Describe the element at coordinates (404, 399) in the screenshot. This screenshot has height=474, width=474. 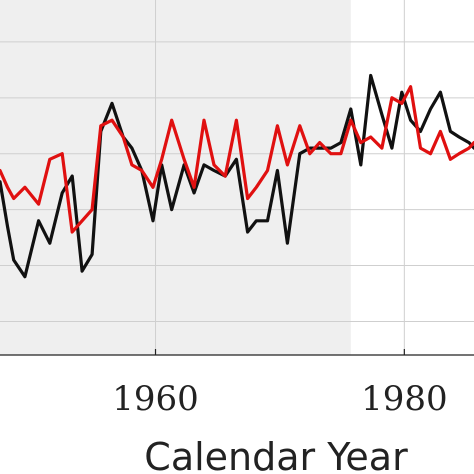
I see `x-tick-label: 1980` at that location.